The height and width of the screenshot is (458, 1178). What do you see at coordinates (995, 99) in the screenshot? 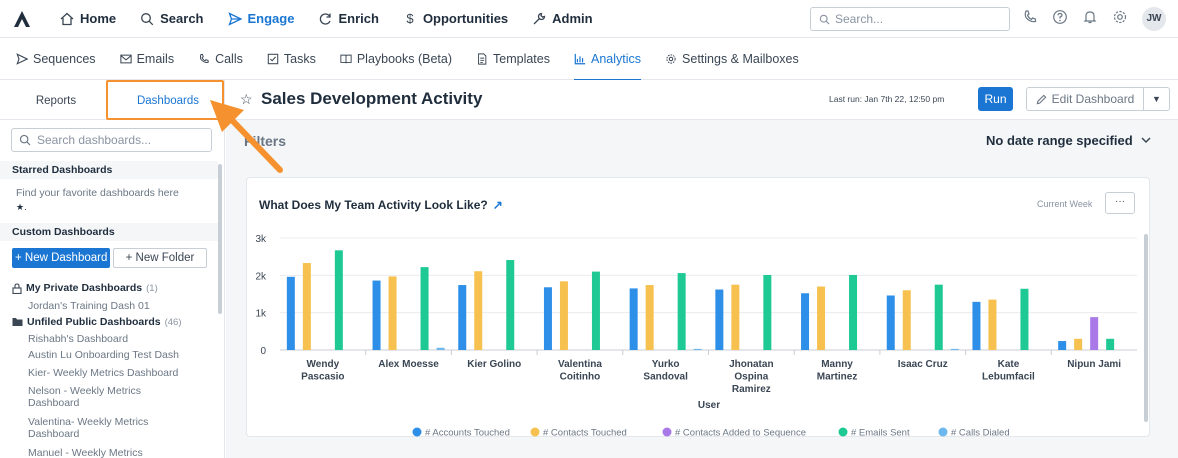
I see `run-button: Run` at bounding box center [995, 99].